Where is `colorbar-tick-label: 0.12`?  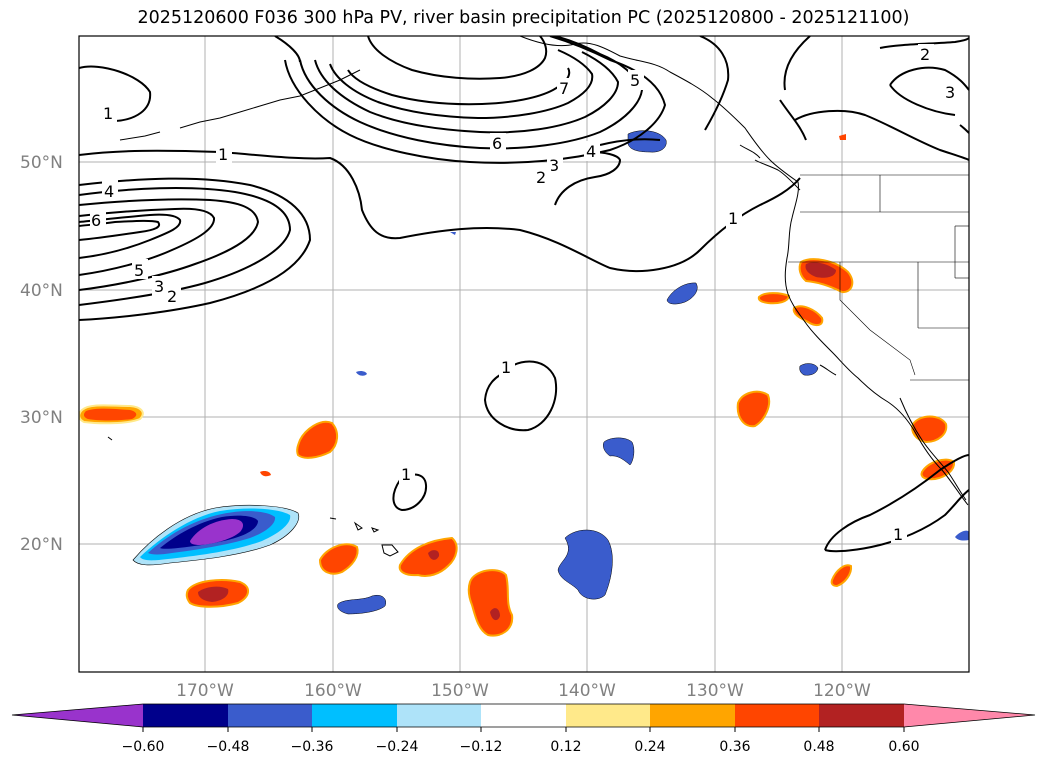
colorbar-tick-label: 0.12 is located at coordinates (565, 747).